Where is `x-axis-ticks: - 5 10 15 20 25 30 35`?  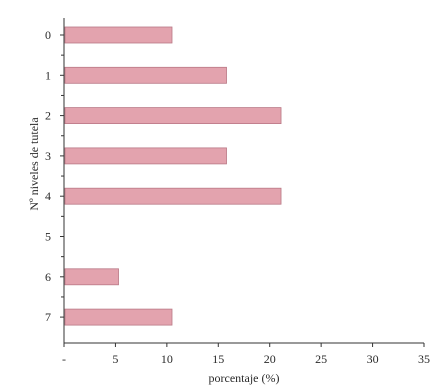 x-axis-ticks: - 5 10 15 20 25 30 35 is located at coordinates (246, 354).